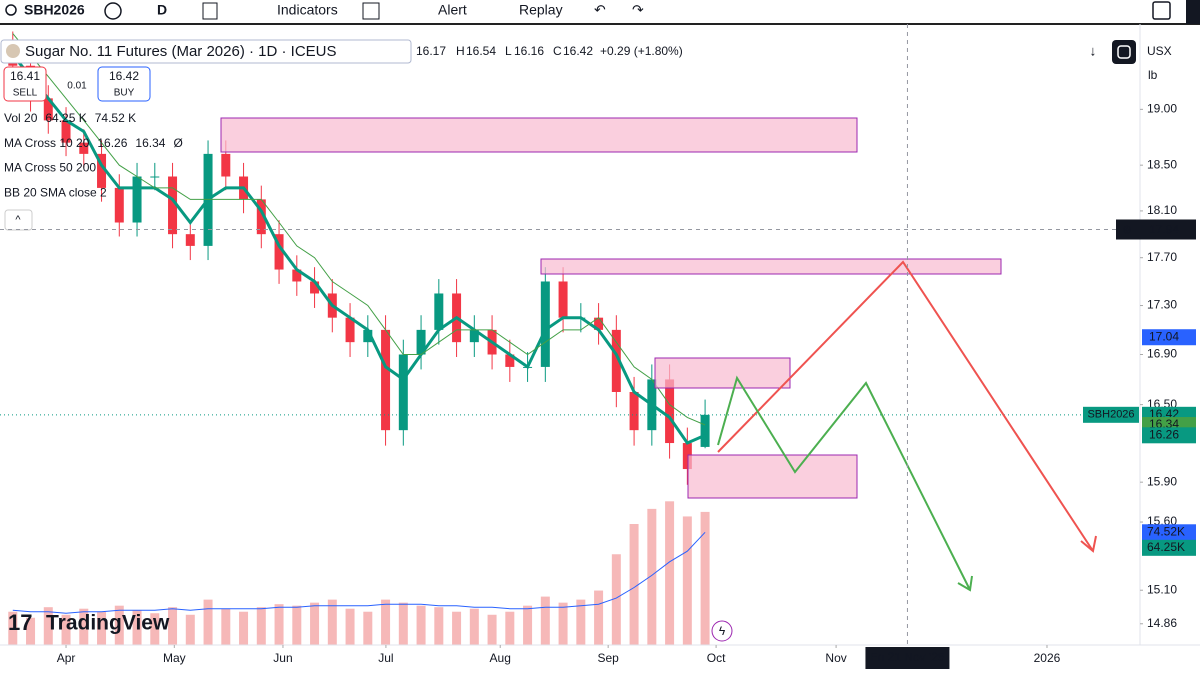 The image size is (1200, 674). What do you see at coordinates (541, 10) in the screenshot?
I see `replay-button: Replay` at bounding box center [541, 10].